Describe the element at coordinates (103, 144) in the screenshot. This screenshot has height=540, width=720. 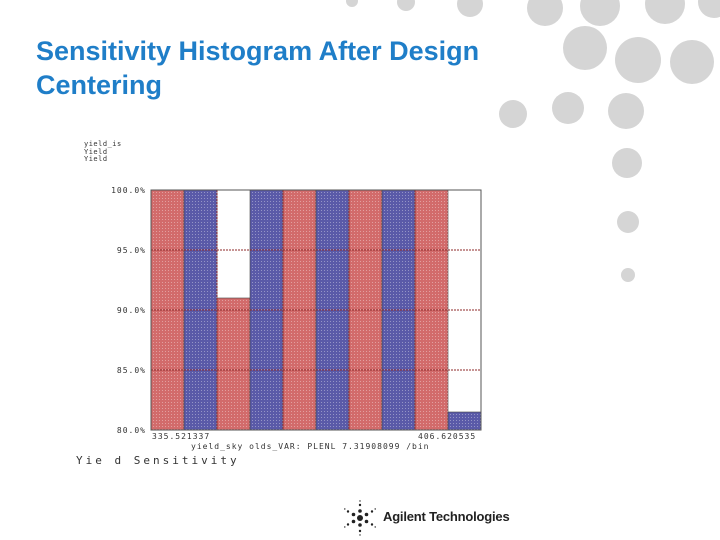
I see `legend-entry: yield_is` at that location.